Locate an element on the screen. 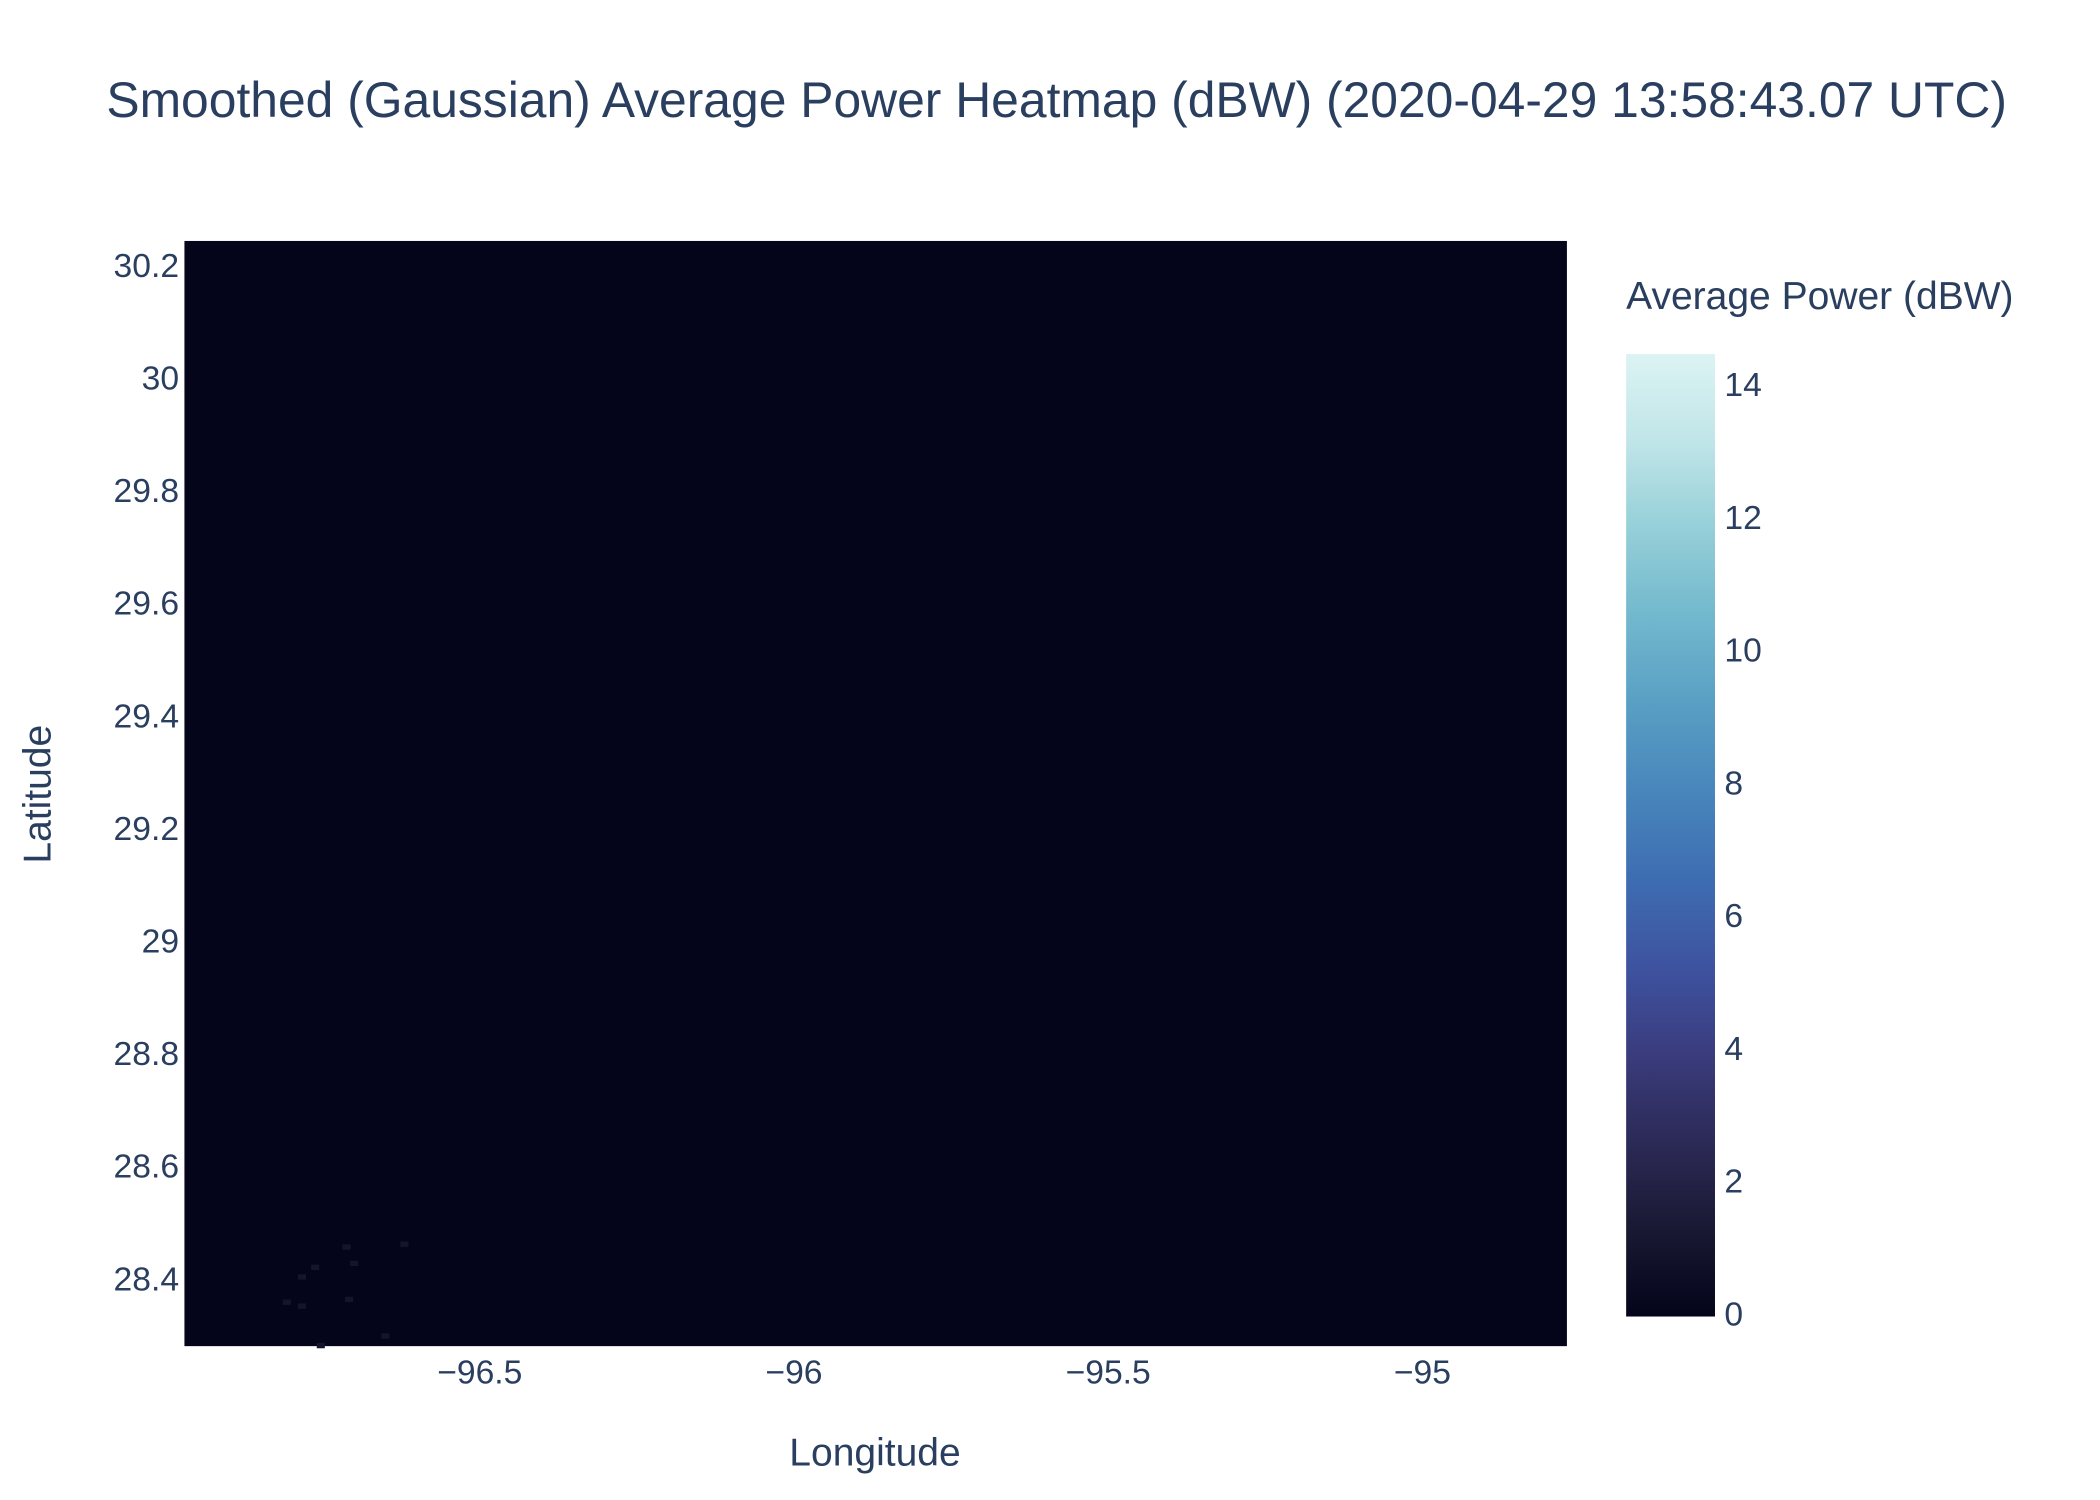  colorbar-tick-label: 2 is located at coordinates (1733, 1182).